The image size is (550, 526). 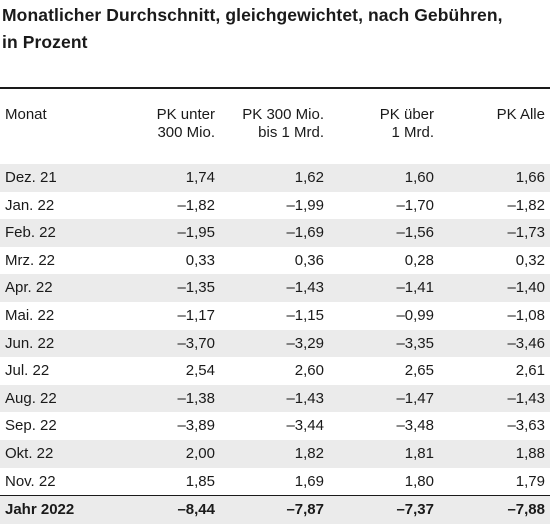 What do you see at coordinates (60, 398) in the screenshot?
I see `cell-month: Aug. 22` at bounding box center [60, 398].